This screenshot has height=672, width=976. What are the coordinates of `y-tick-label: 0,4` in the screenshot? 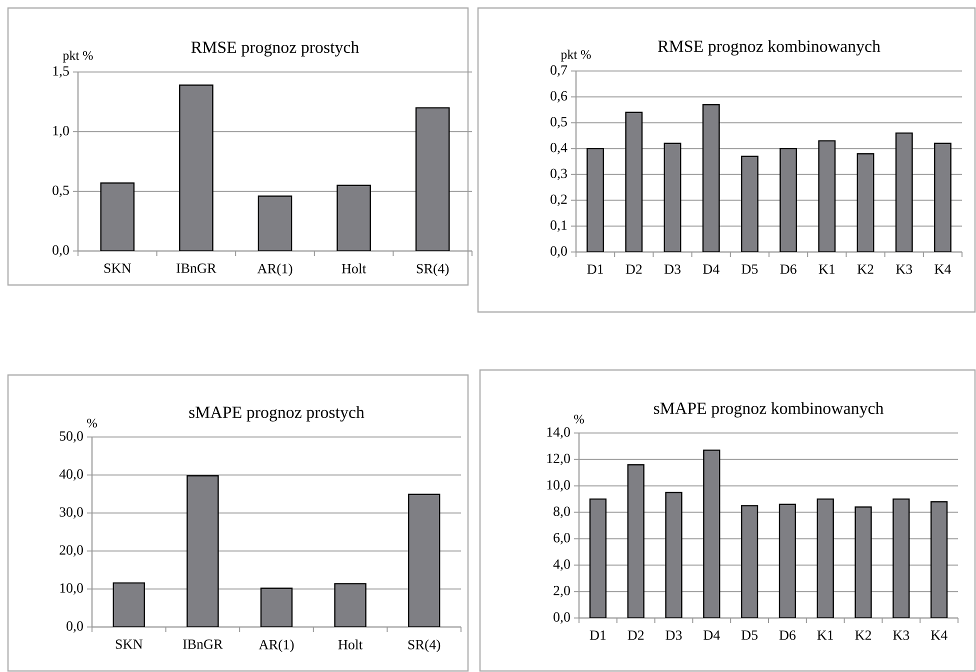 It's located at (559, 148).